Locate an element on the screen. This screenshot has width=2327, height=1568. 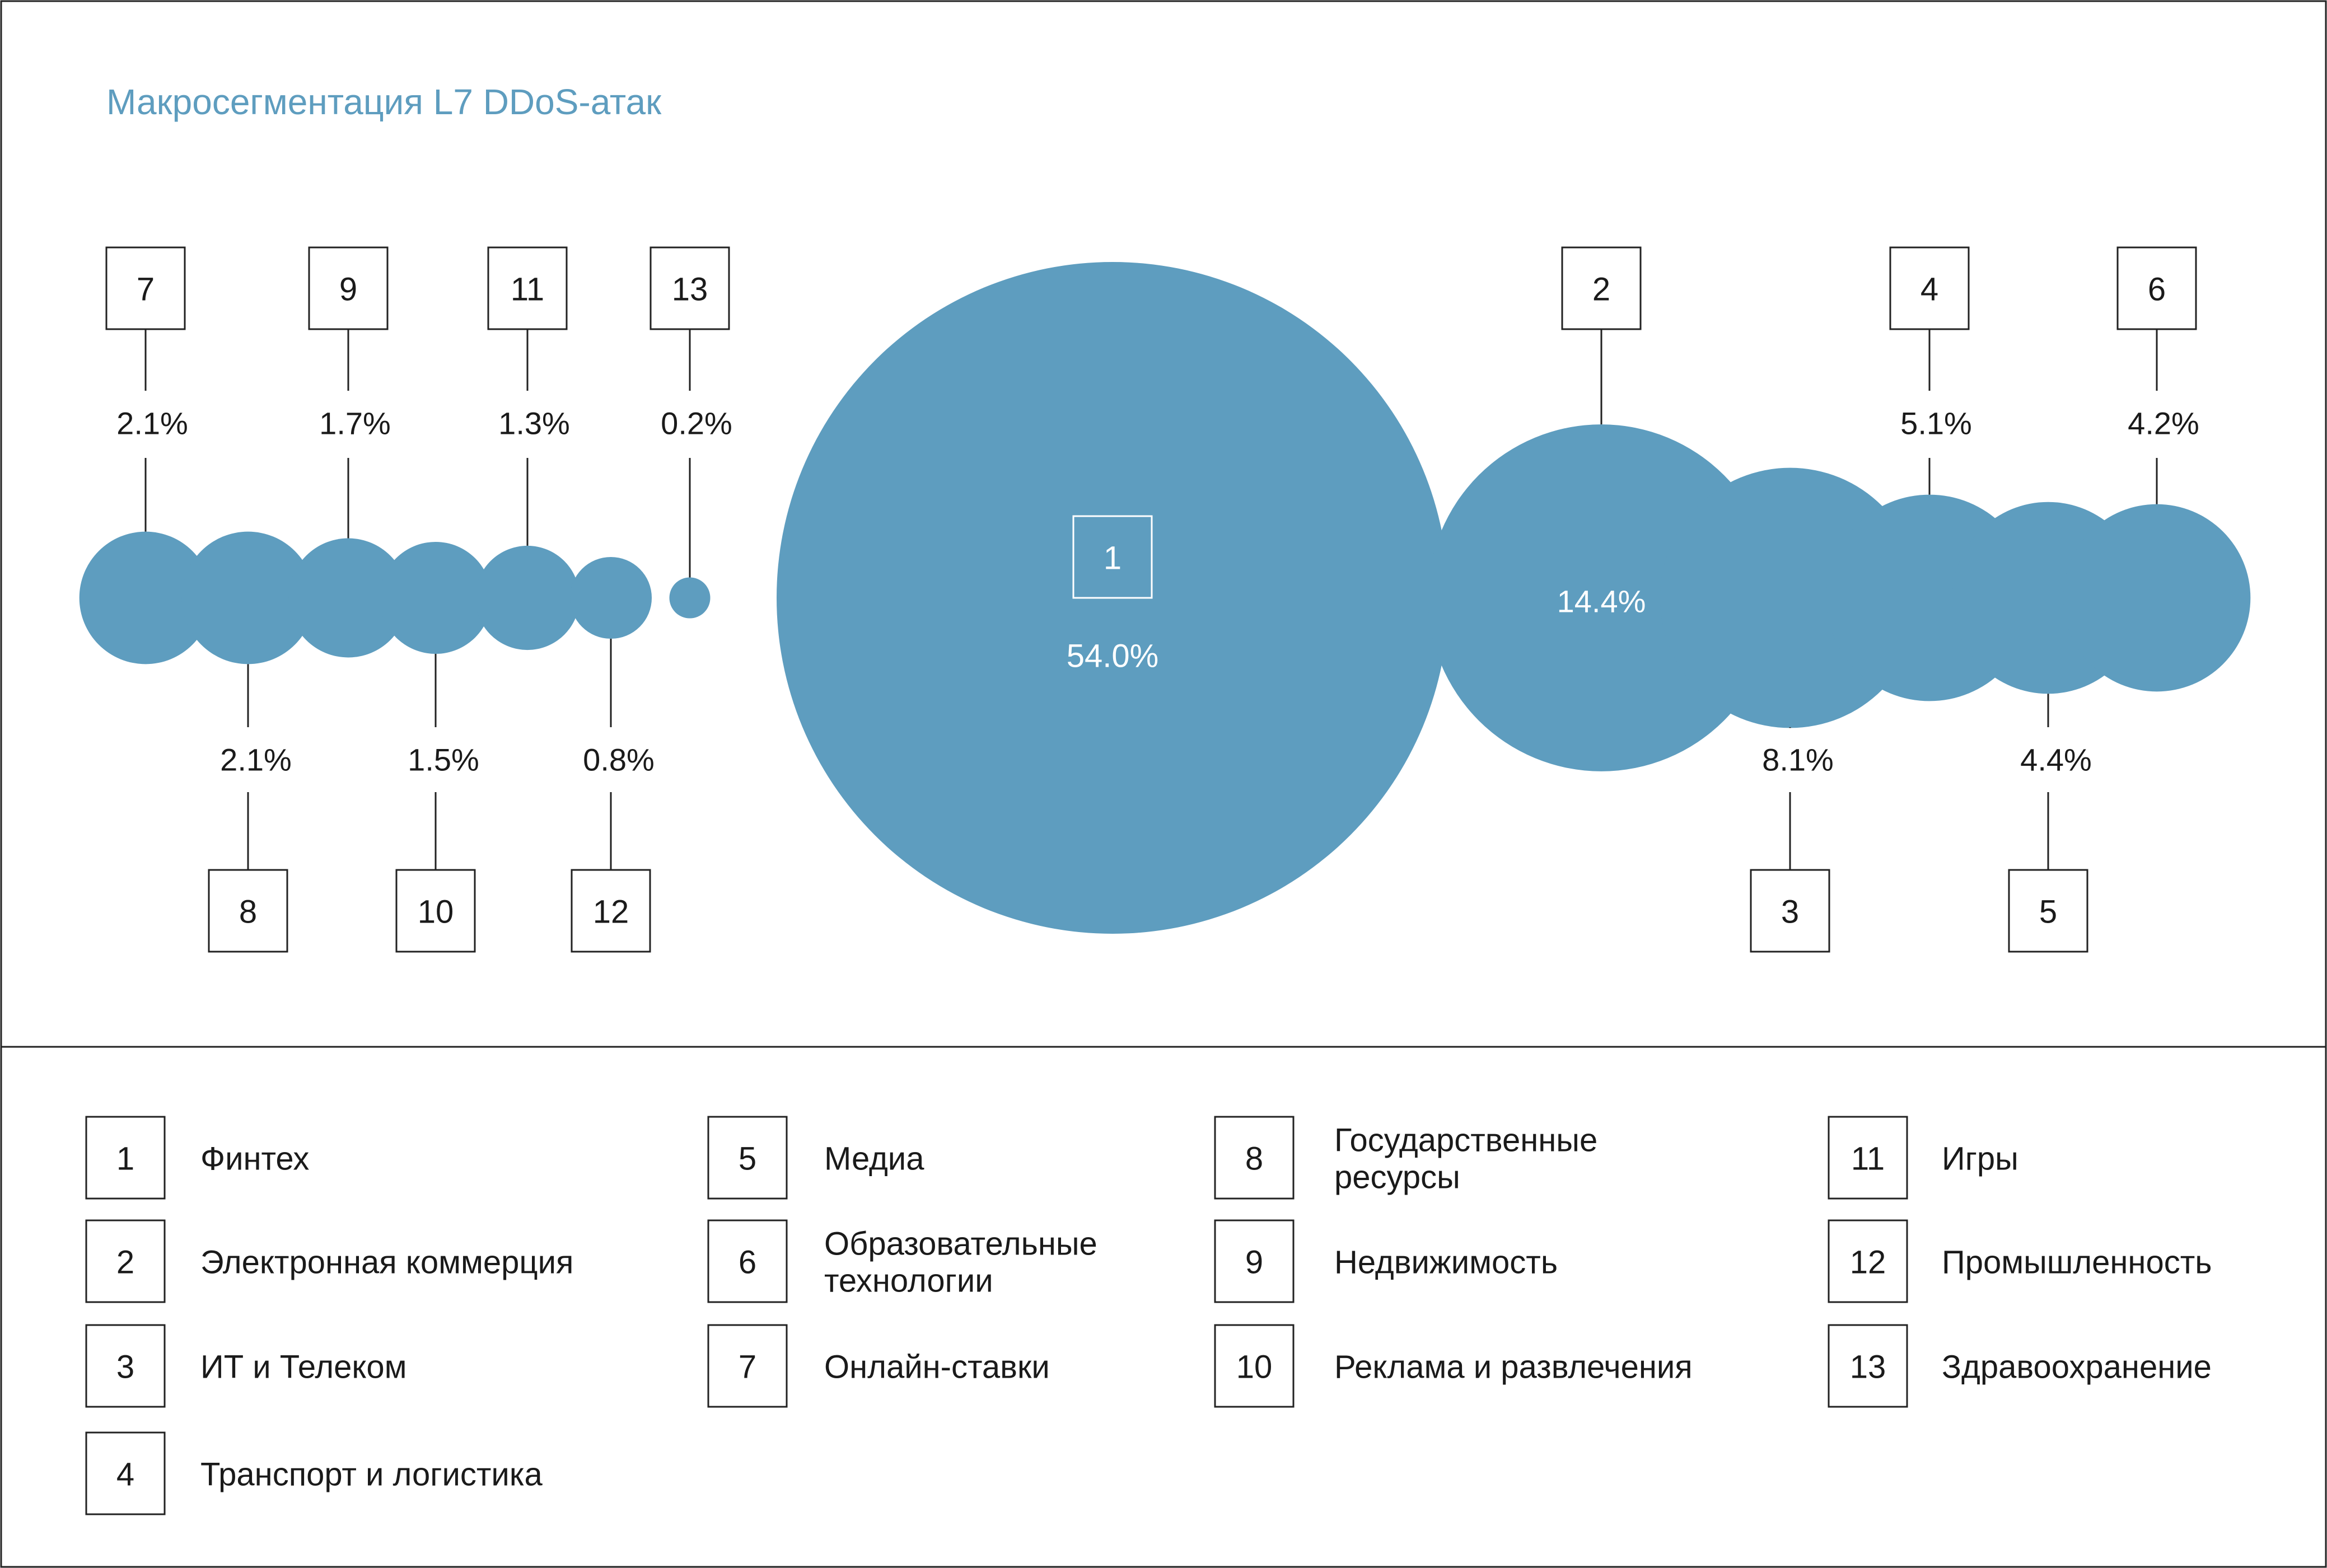
index-label-legend-1: 1 is located at coordinates (125, 1159).